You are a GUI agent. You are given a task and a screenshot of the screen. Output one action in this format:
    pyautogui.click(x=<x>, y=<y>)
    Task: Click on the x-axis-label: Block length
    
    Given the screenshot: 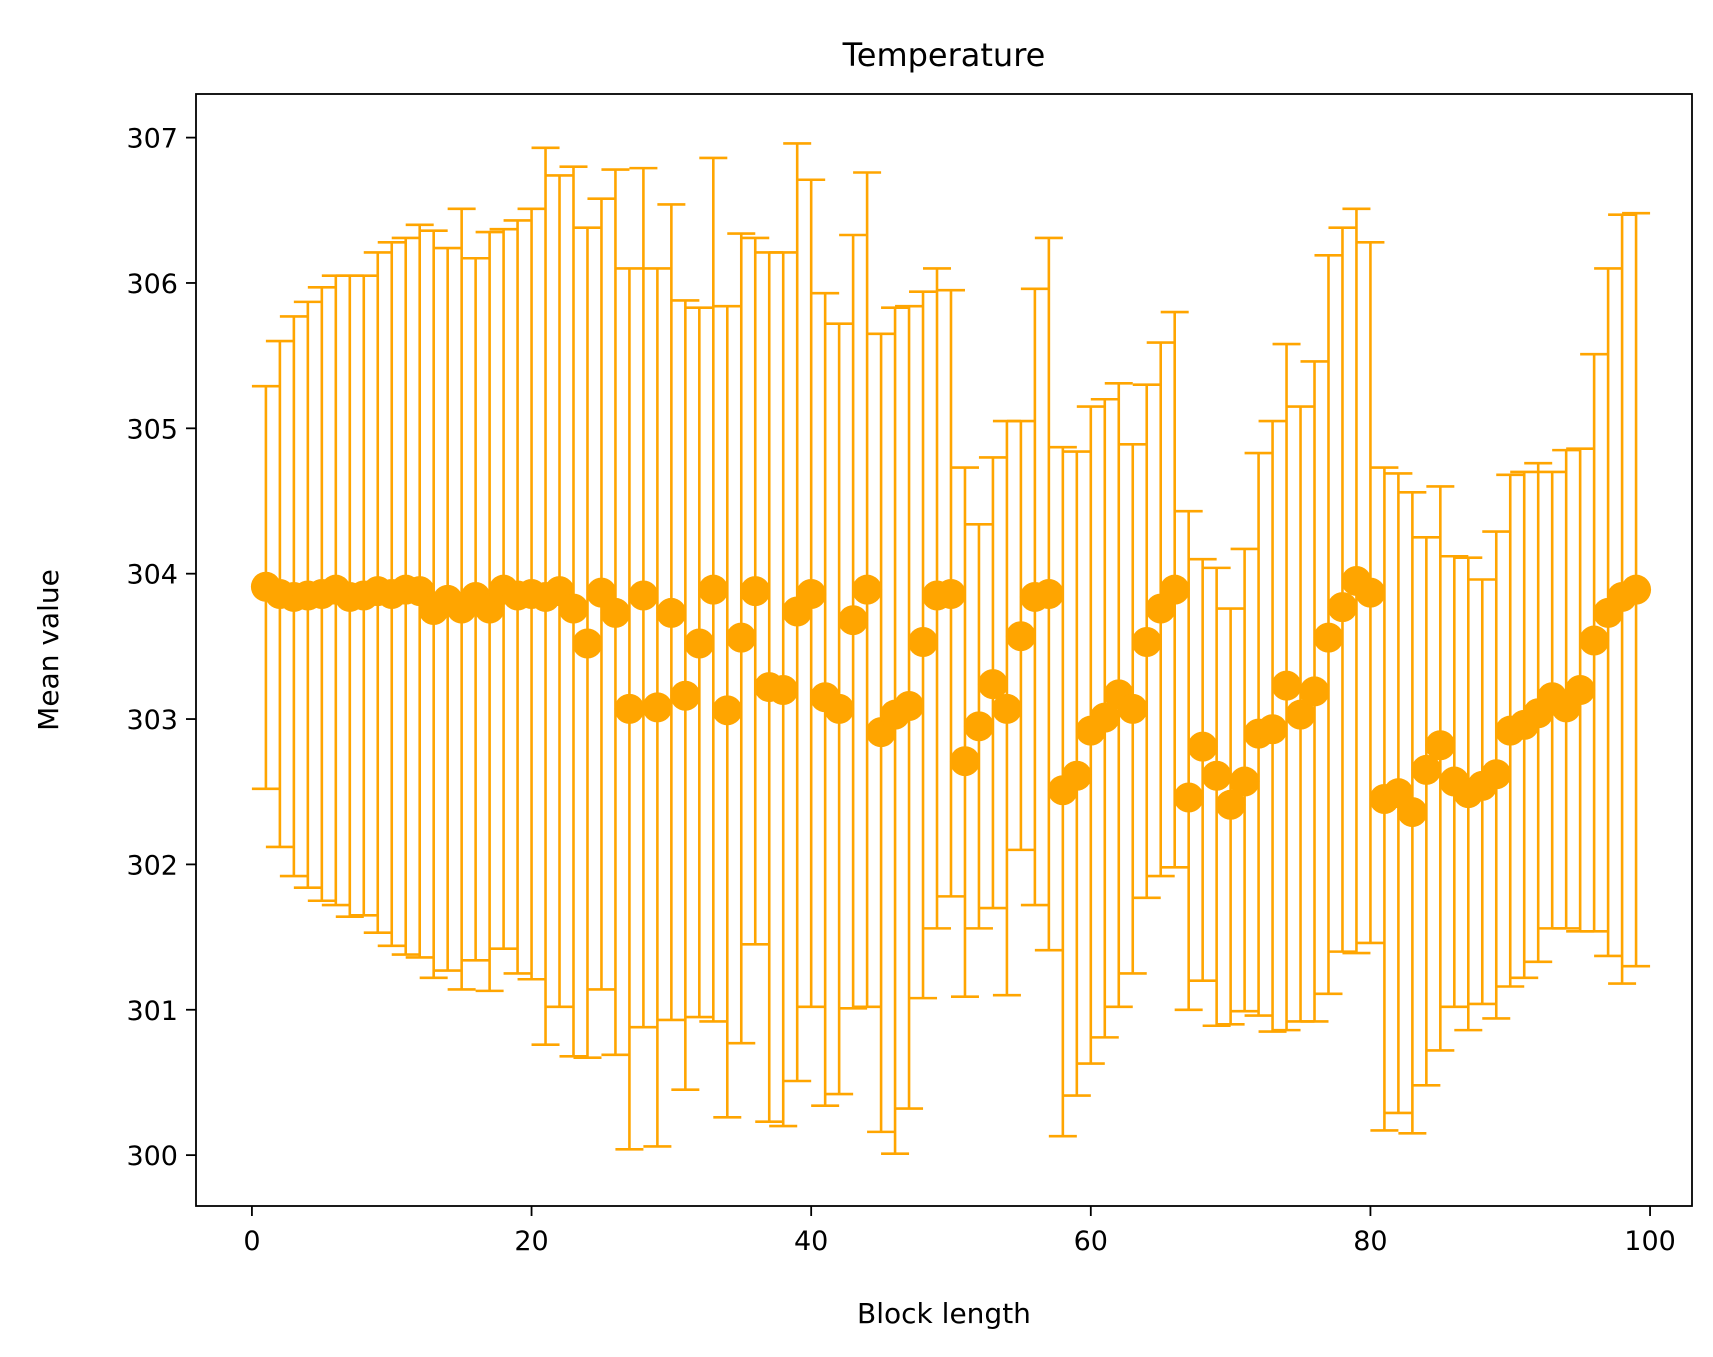 What is the action you would take?
    pyautogui.click(x=944, y=1313)
    